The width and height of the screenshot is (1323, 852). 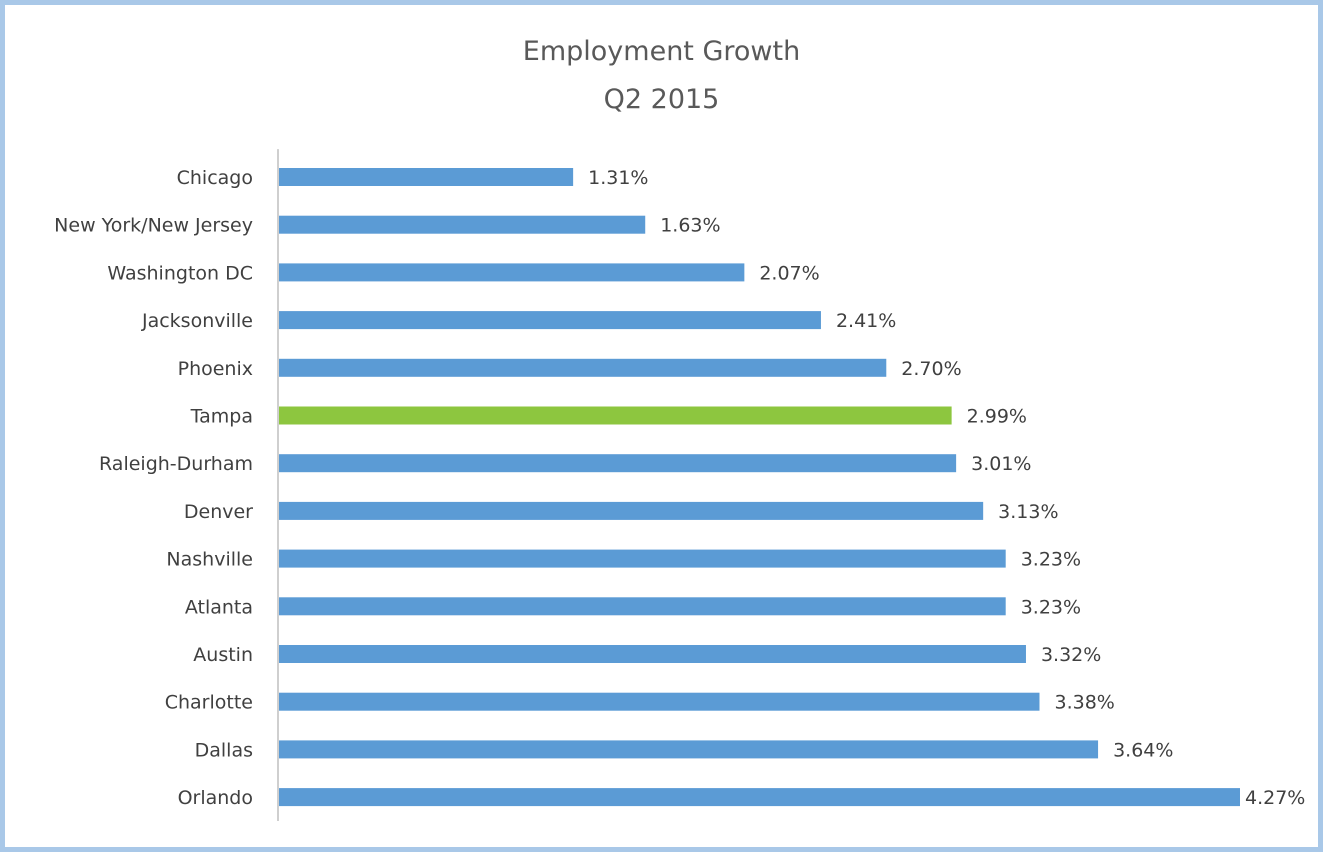 I want to click on bar-denver, so click(x=631, y=510).